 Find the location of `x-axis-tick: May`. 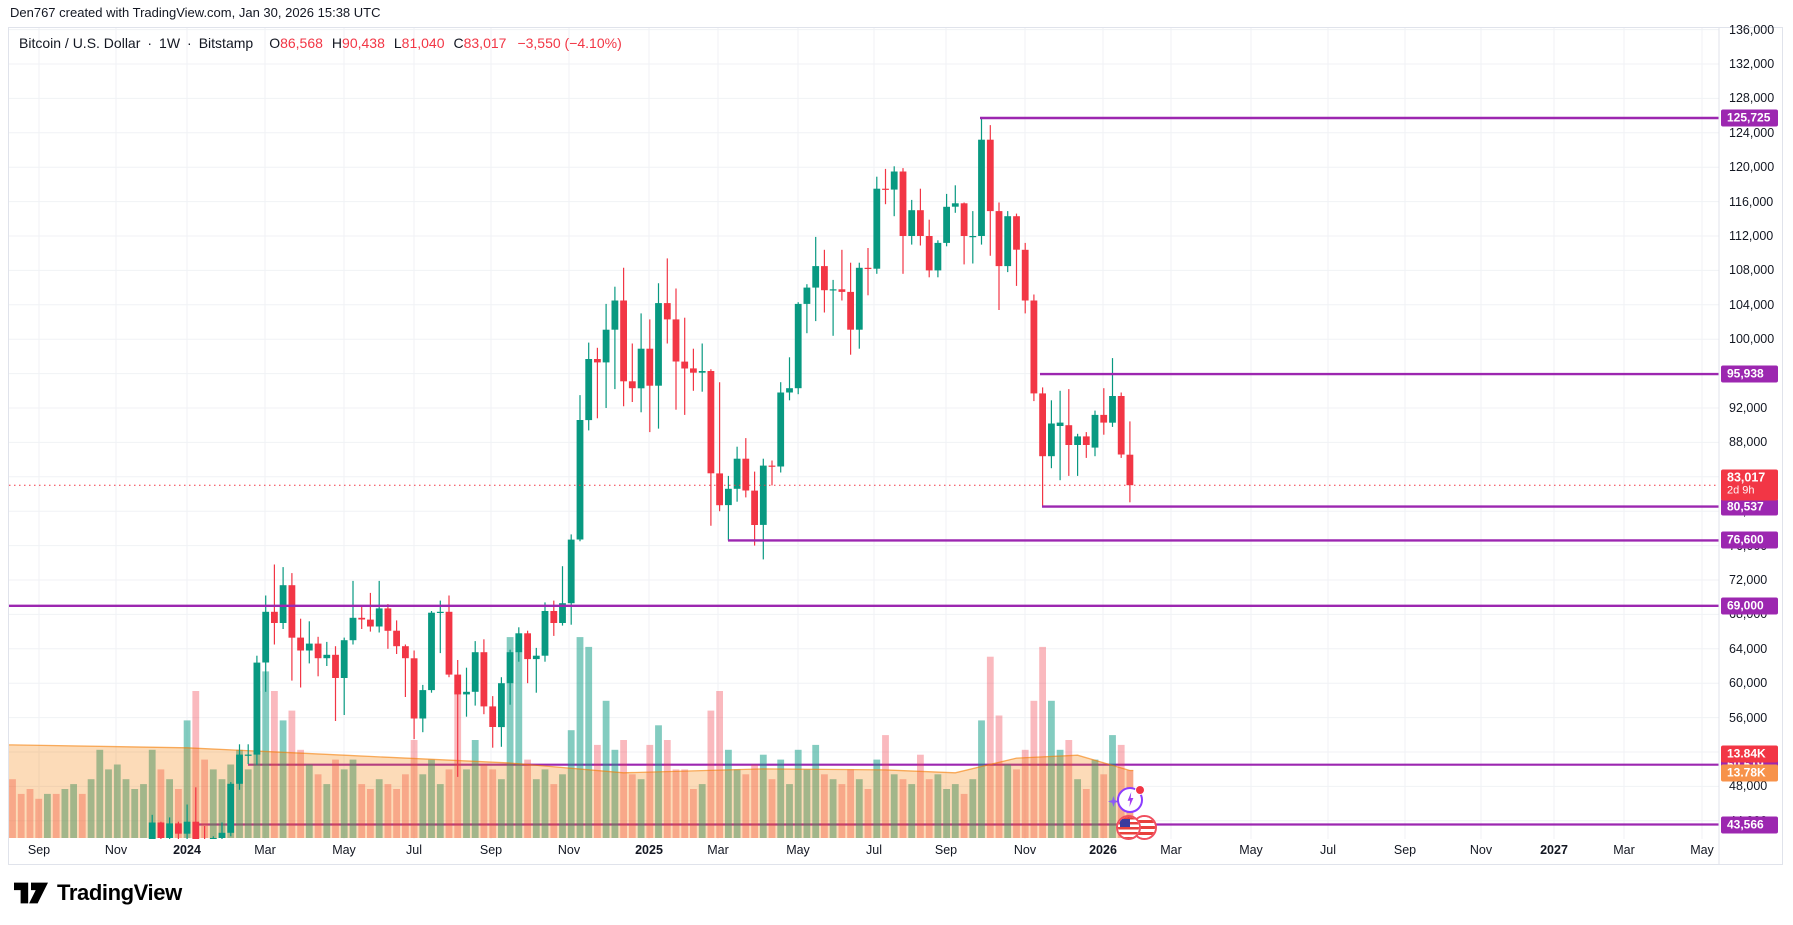

x-axis-tick: May is located at coordinates (344, 850).